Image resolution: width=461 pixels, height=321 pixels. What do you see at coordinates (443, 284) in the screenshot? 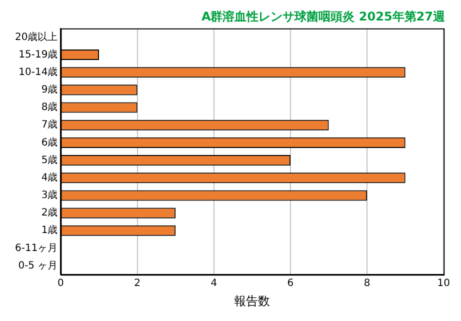
I see `x-tick-label: 10` at bounding box center [443, 284].